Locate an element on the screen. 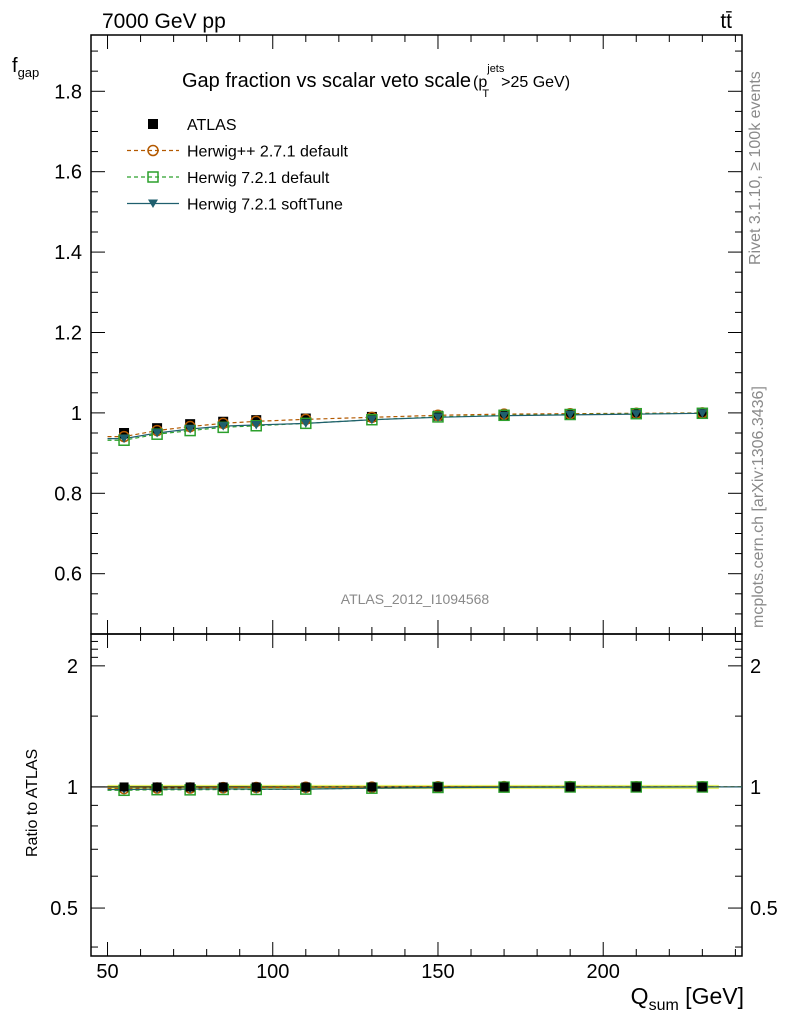  x-tick-label: 200 is located at coordinates (603, 972).